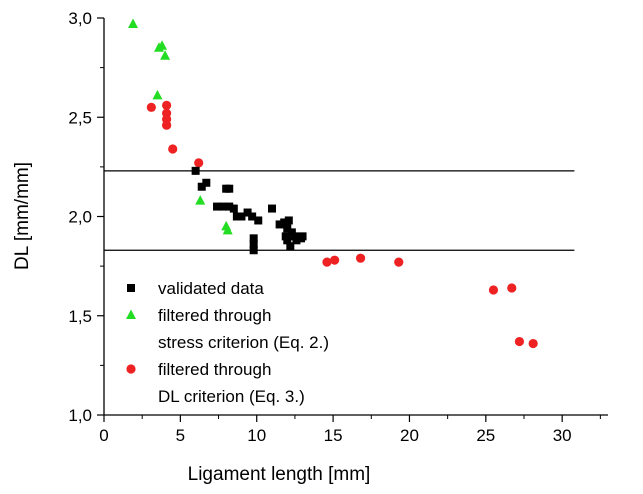 The height and width of the screenshot is (494, 643). What do you see at coordinates (180, 435) in the screenshot?
I see `x-tick-label: 5` at bounding box center [180, 435].